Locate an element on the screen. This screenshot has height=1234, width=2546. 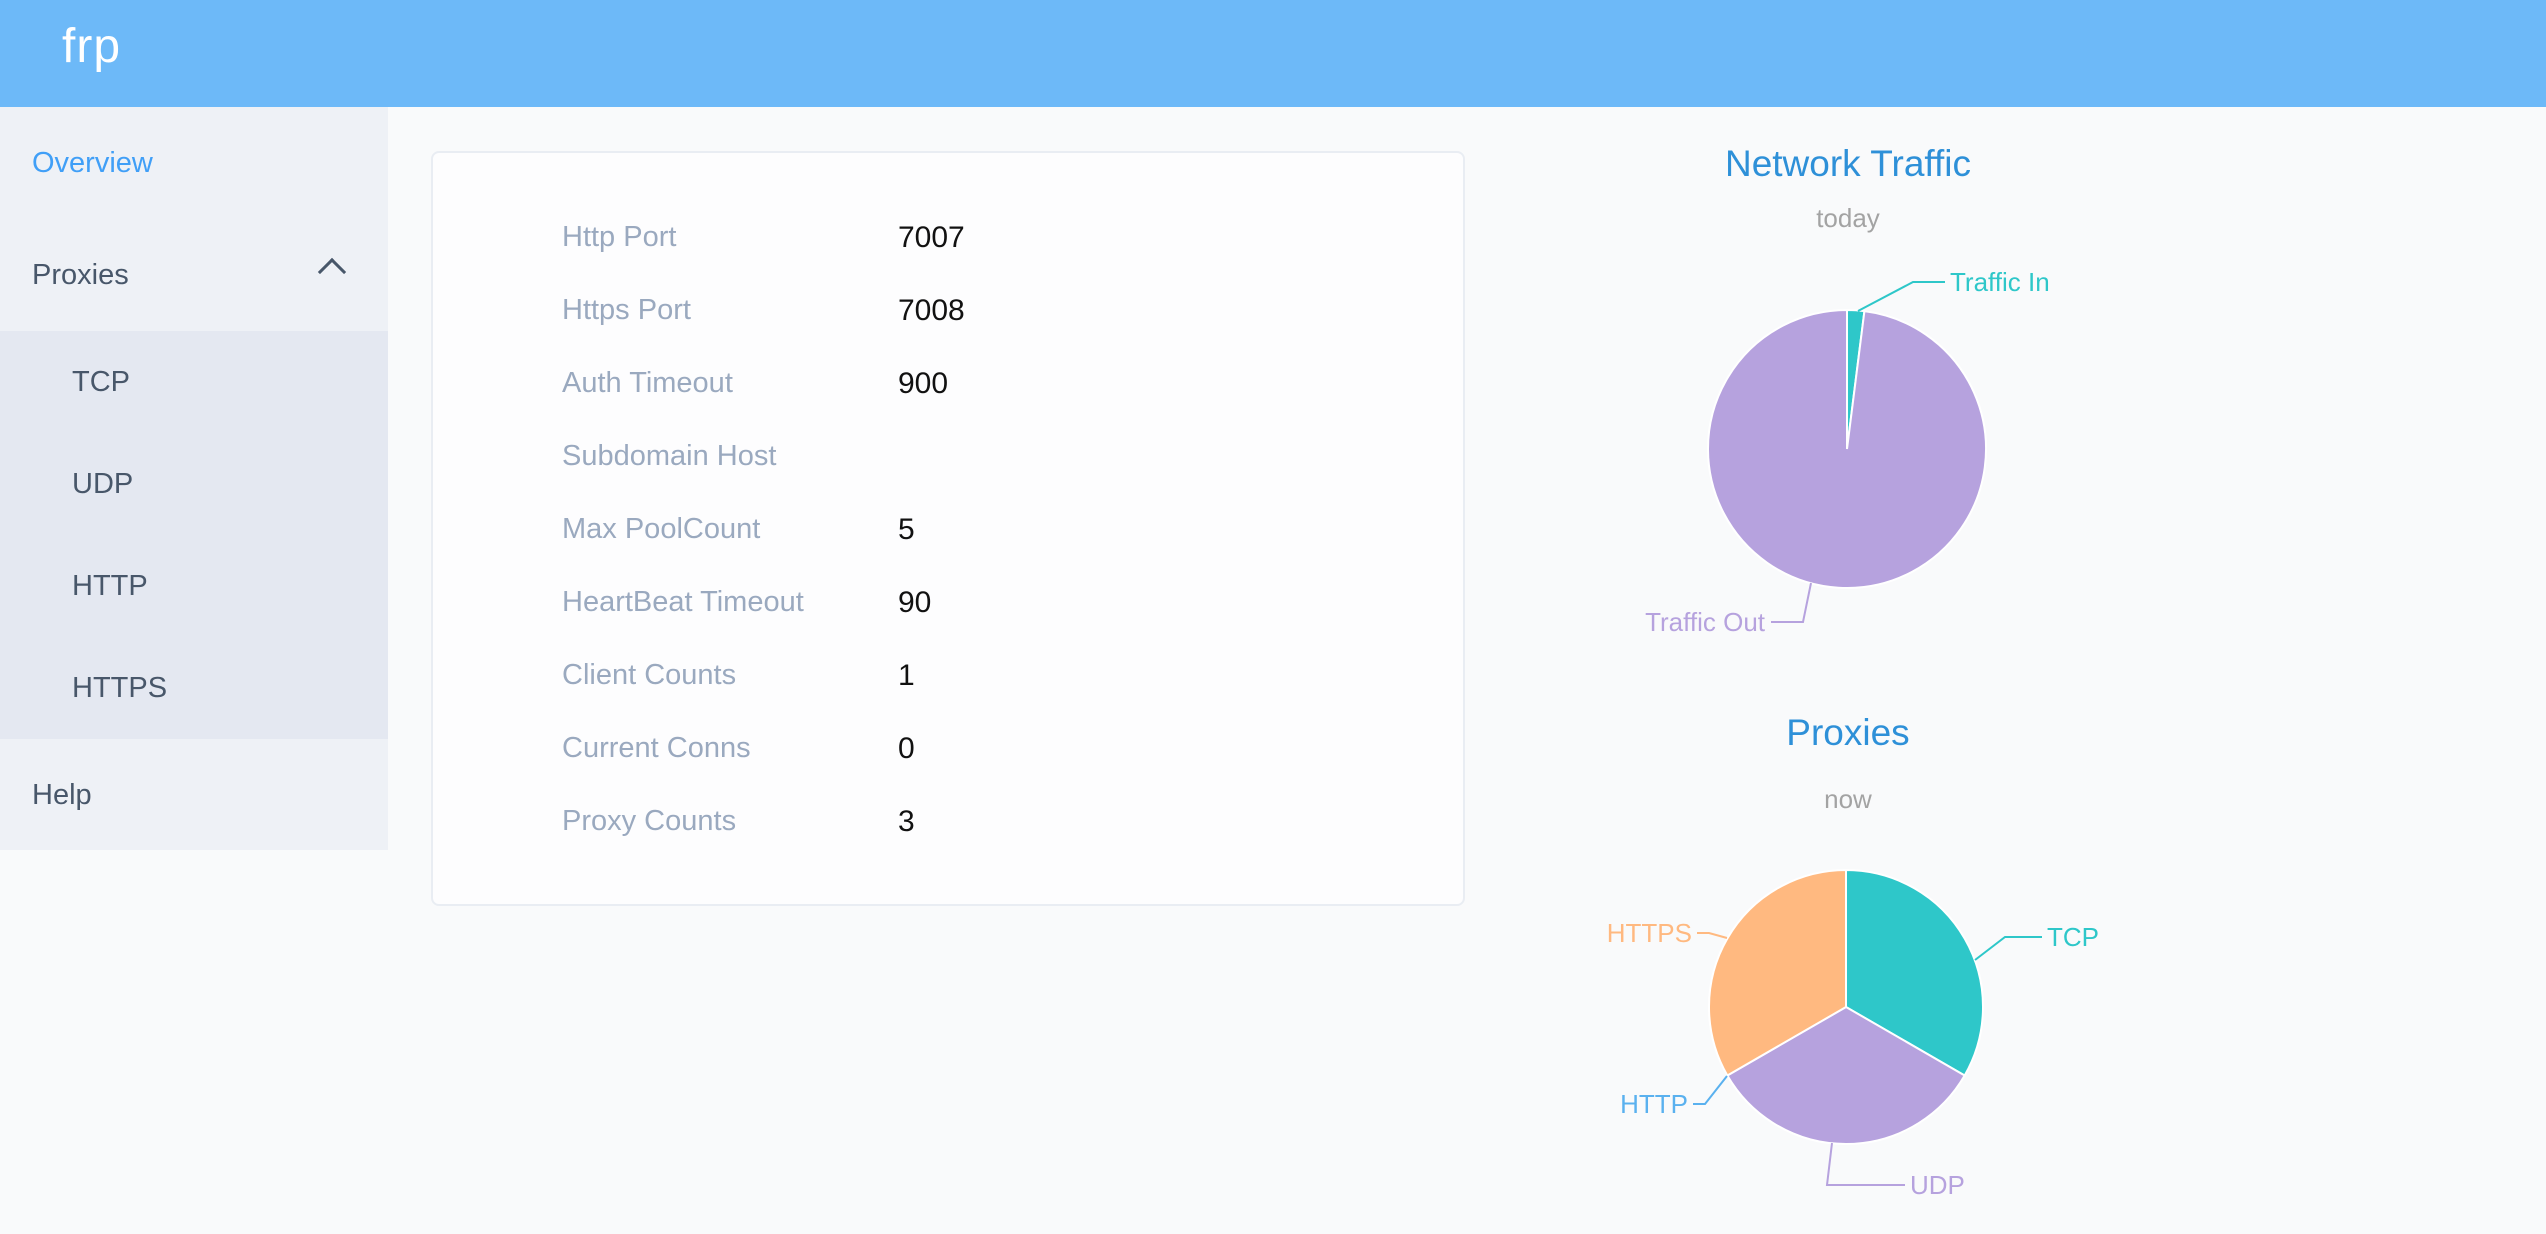
server-info-row: Http Port 7007 is located at coordinates (948, 237).